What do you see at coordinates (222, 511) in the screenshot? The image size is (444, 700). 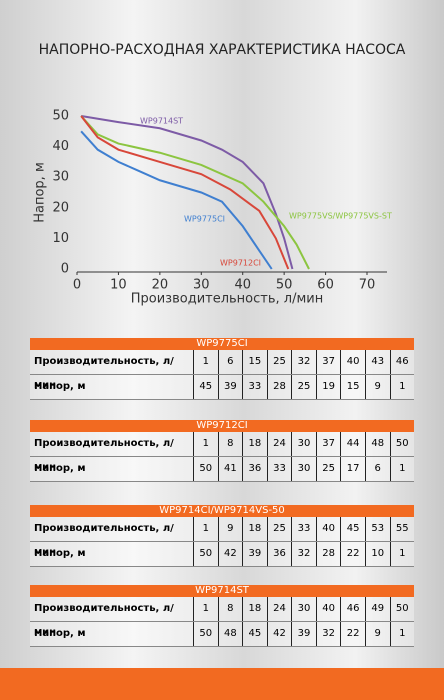 I see `table-title: WP9714CI/WP9714VS-50` at bounding box center [222, 511].